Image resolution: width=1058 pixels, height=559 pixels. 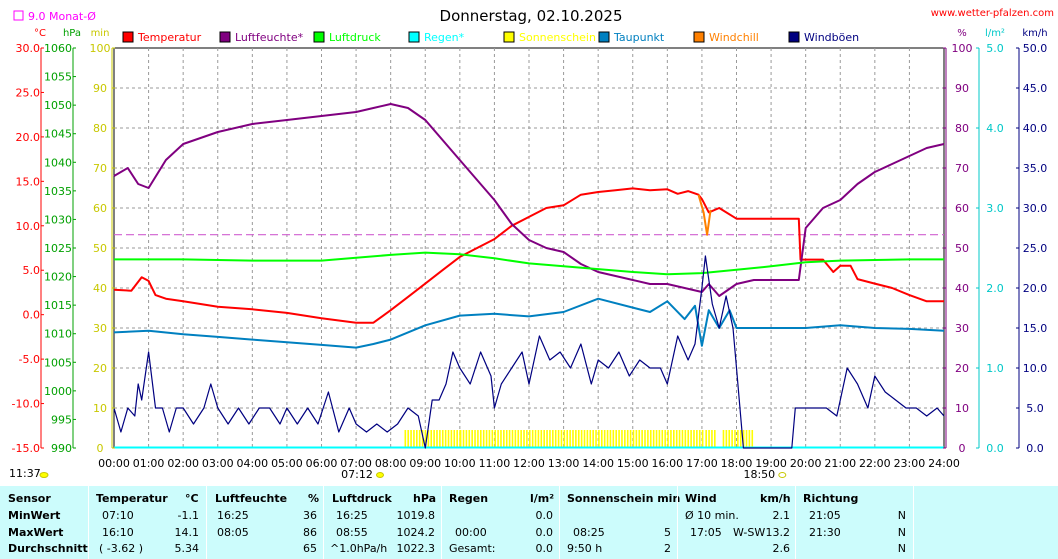 I want to click on tick-label-sun_min: 40, so click(x=100, y=288).